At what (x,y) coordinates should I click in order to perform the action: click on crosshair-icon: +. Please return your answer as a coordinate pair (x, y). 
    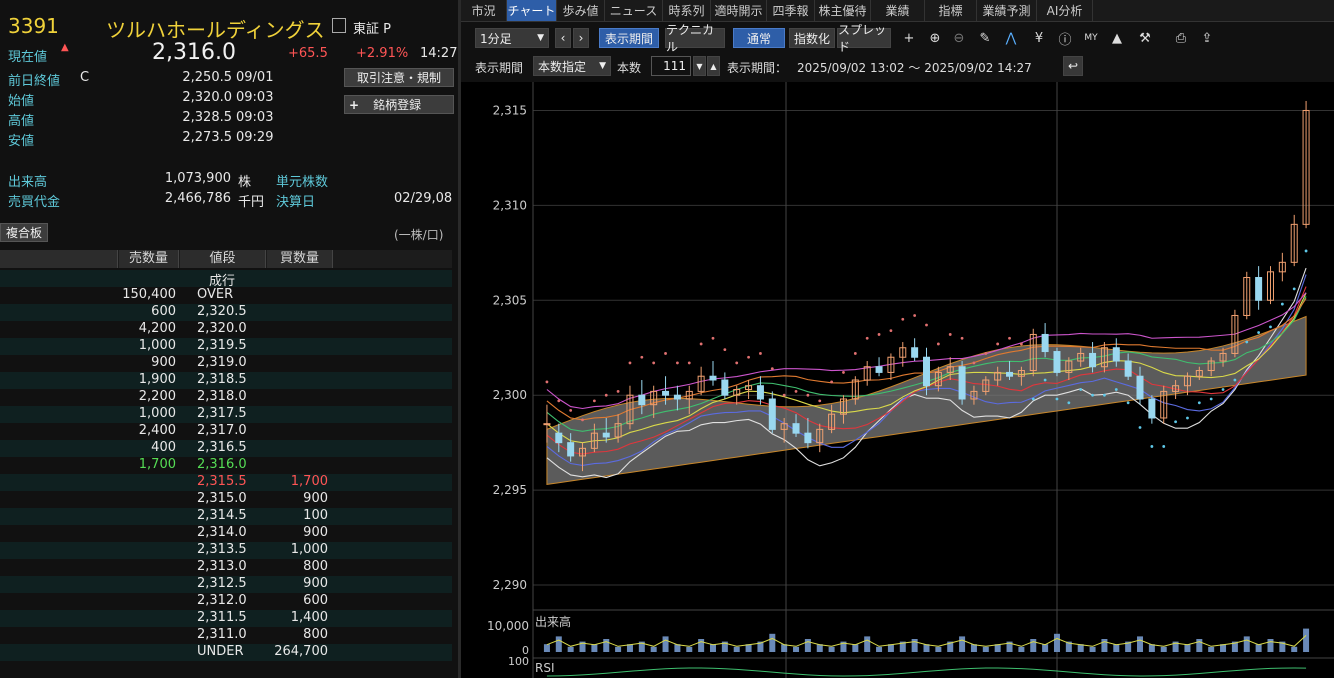
    Looking at the image, I should click on (909, 38).